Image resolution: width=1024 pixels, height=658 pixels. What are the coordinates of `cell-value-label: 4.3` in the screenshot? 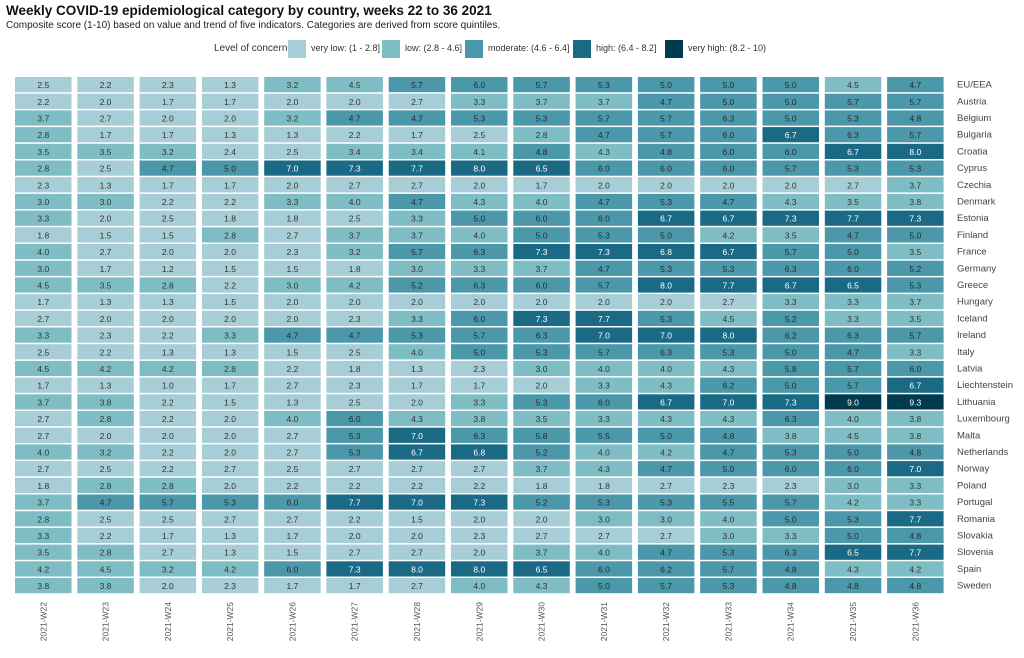 It's located at (604, 469).